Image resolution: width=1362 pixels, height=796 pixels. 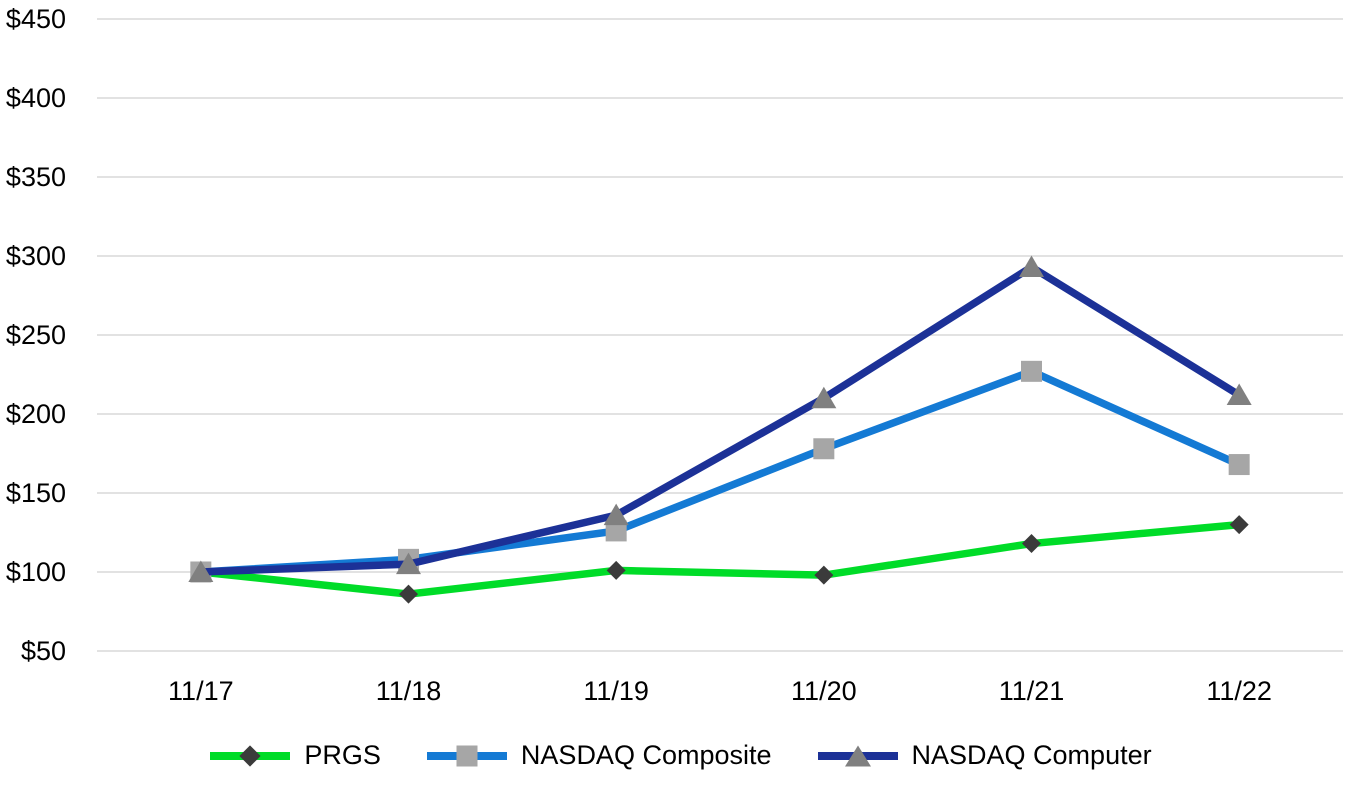 I want to click on diamond-marker-icon, so click(x=250, y=755).